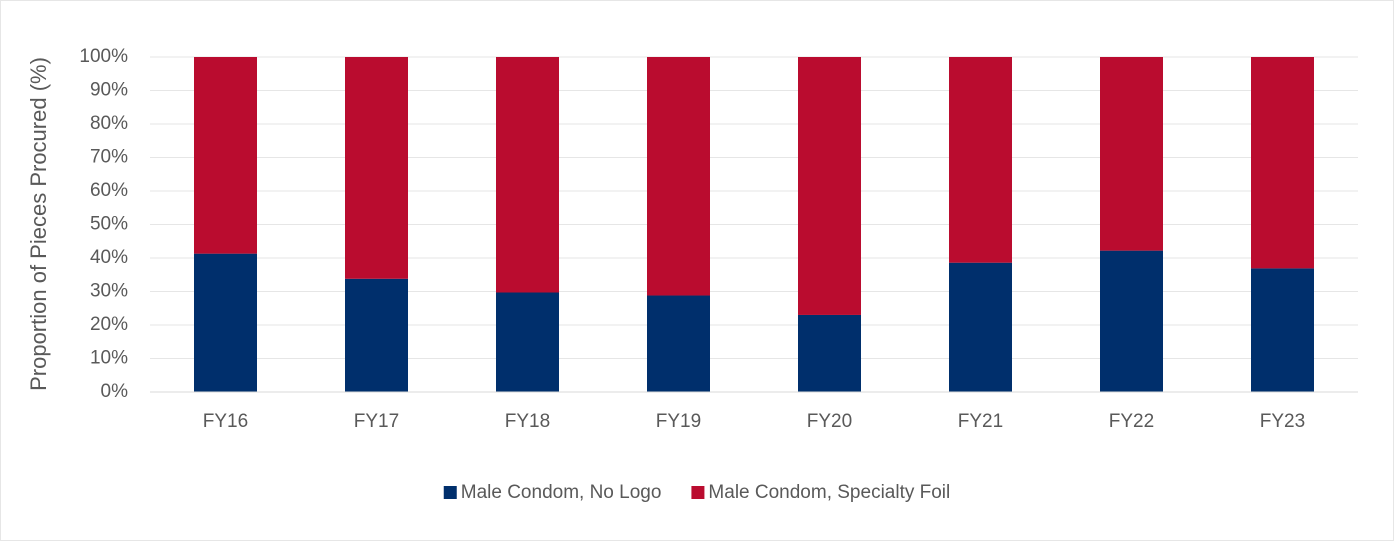  Describe the element at coordinates (109, 257) in the screenshot. I see `y-tick-label: 40%` at that location.